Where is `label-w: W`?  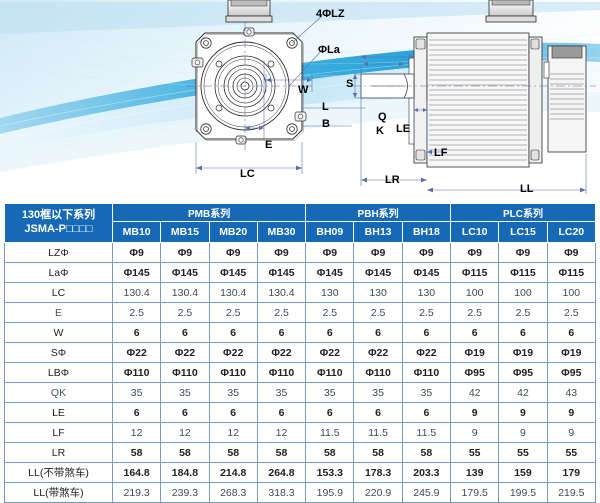
label-w: W is located at coordinates (303, 90).